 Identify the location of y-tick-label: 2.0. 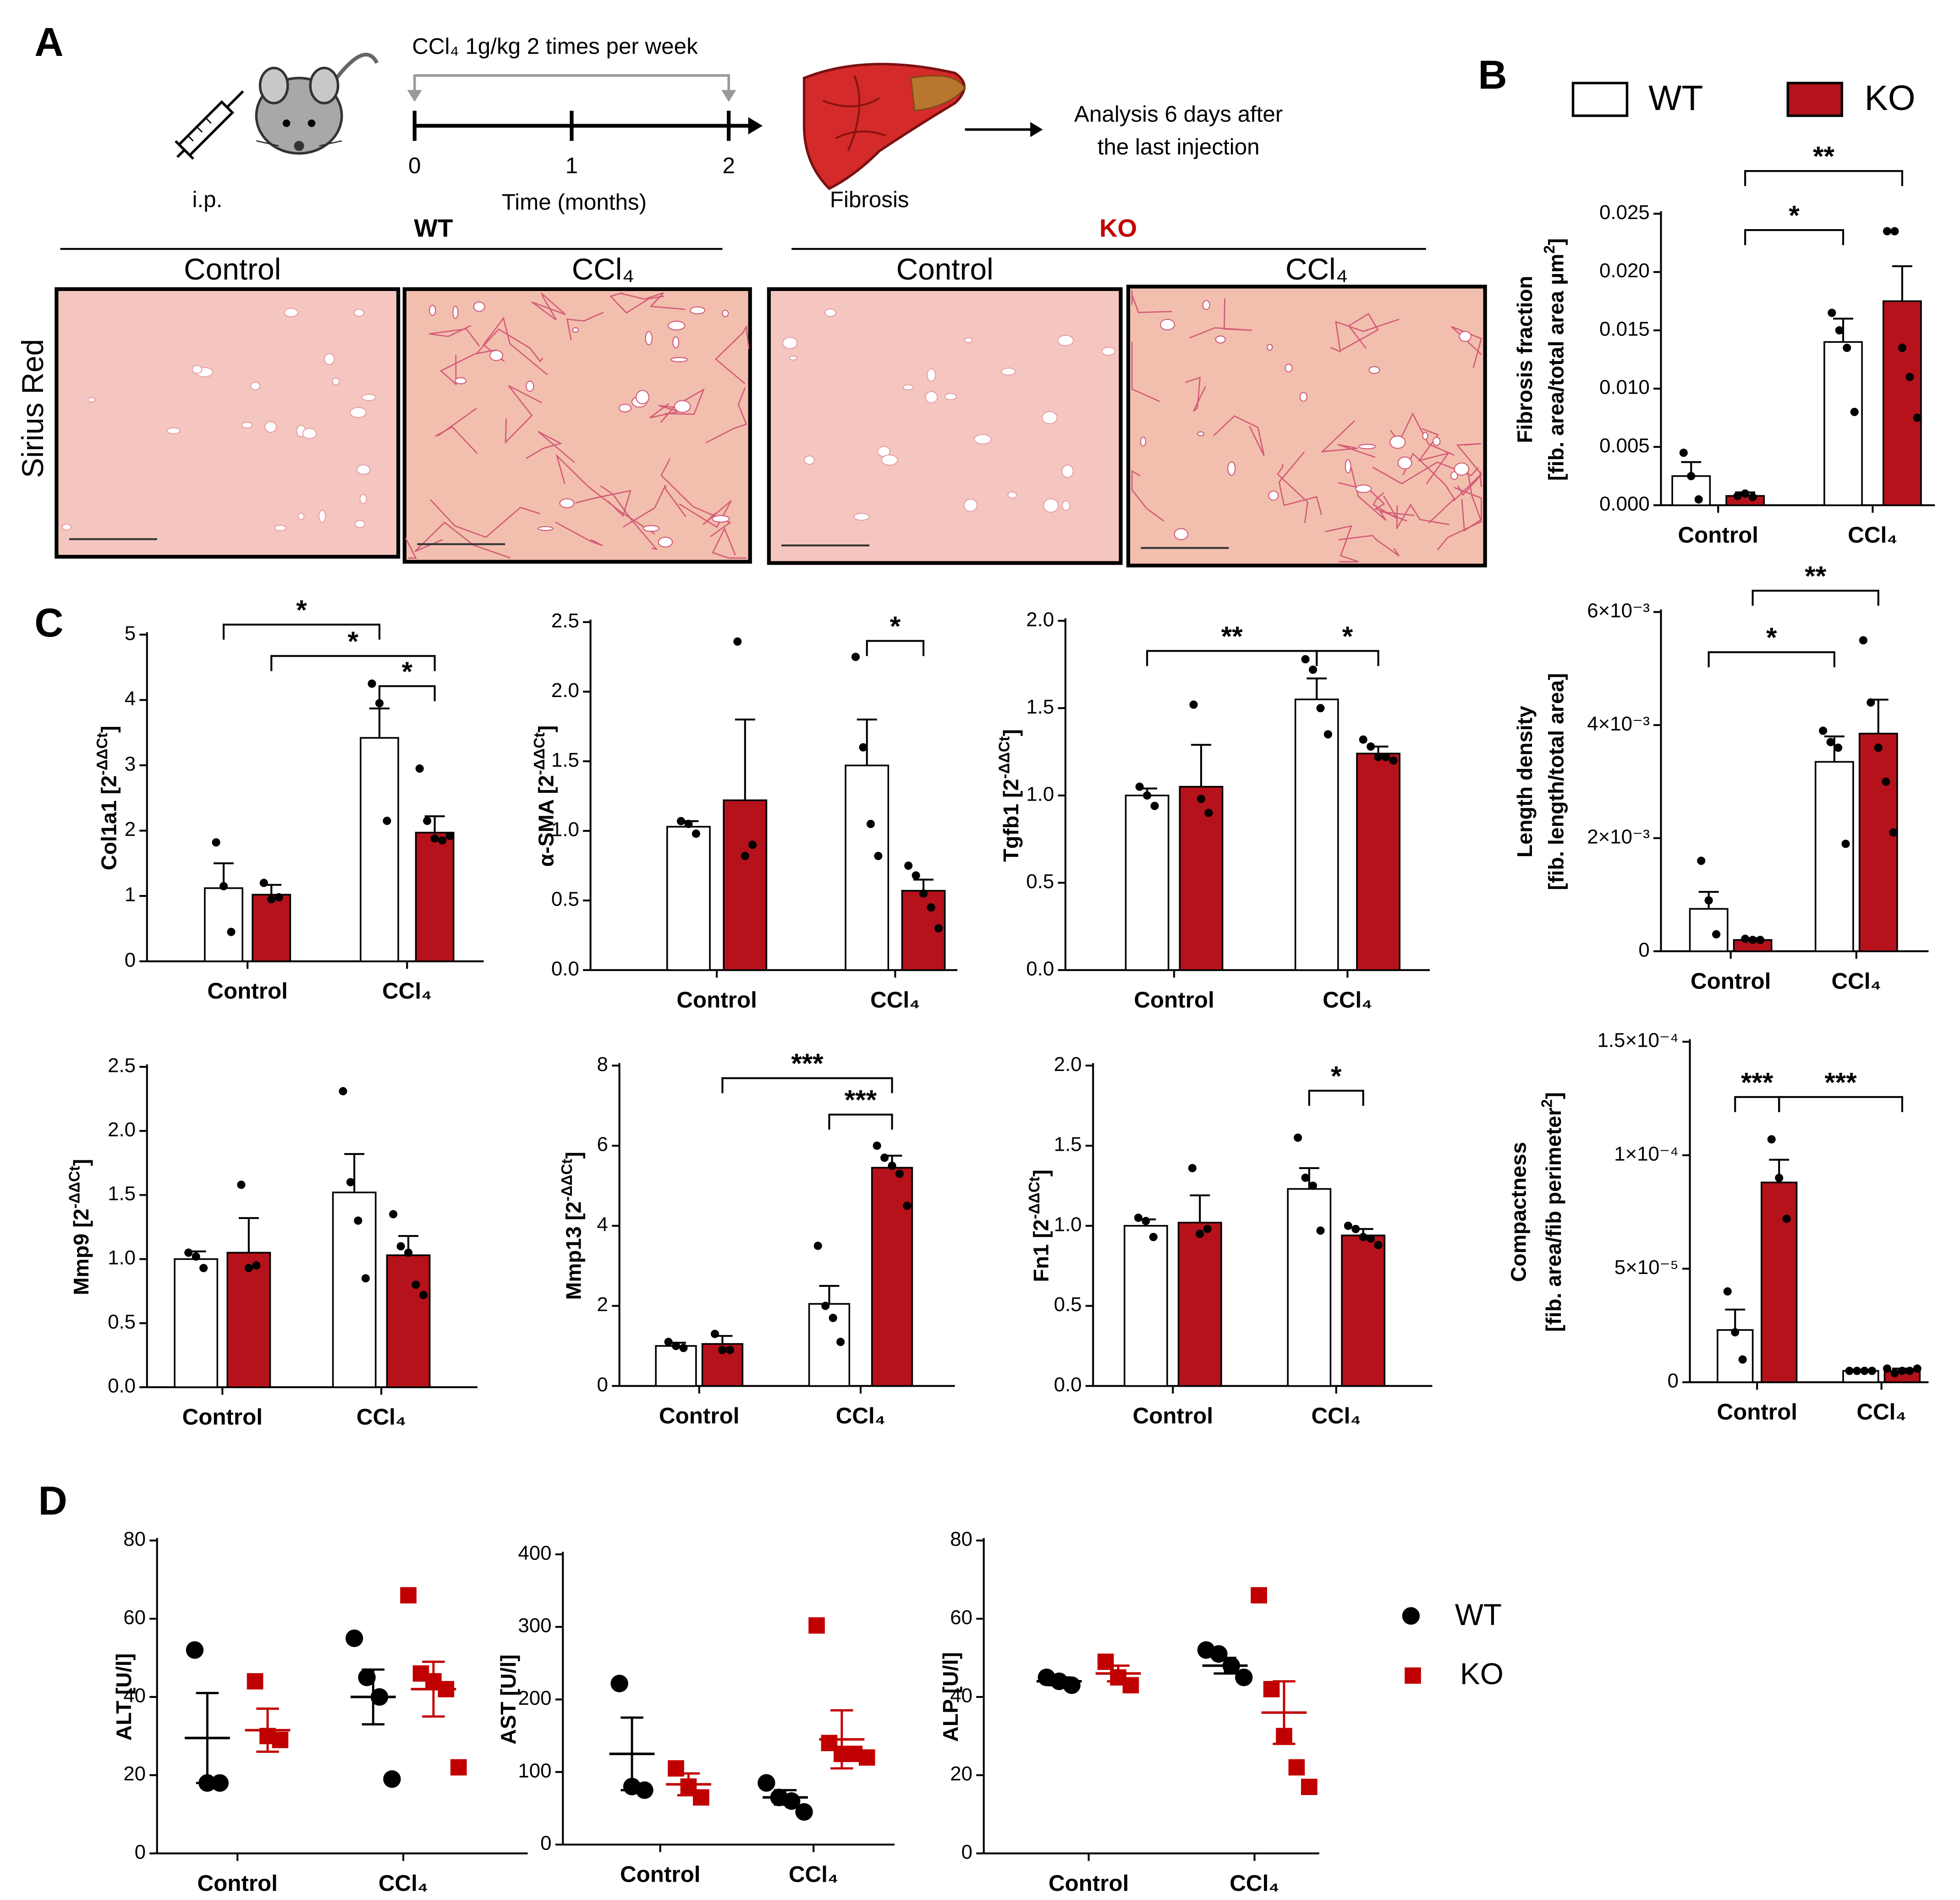
(122, 1129).